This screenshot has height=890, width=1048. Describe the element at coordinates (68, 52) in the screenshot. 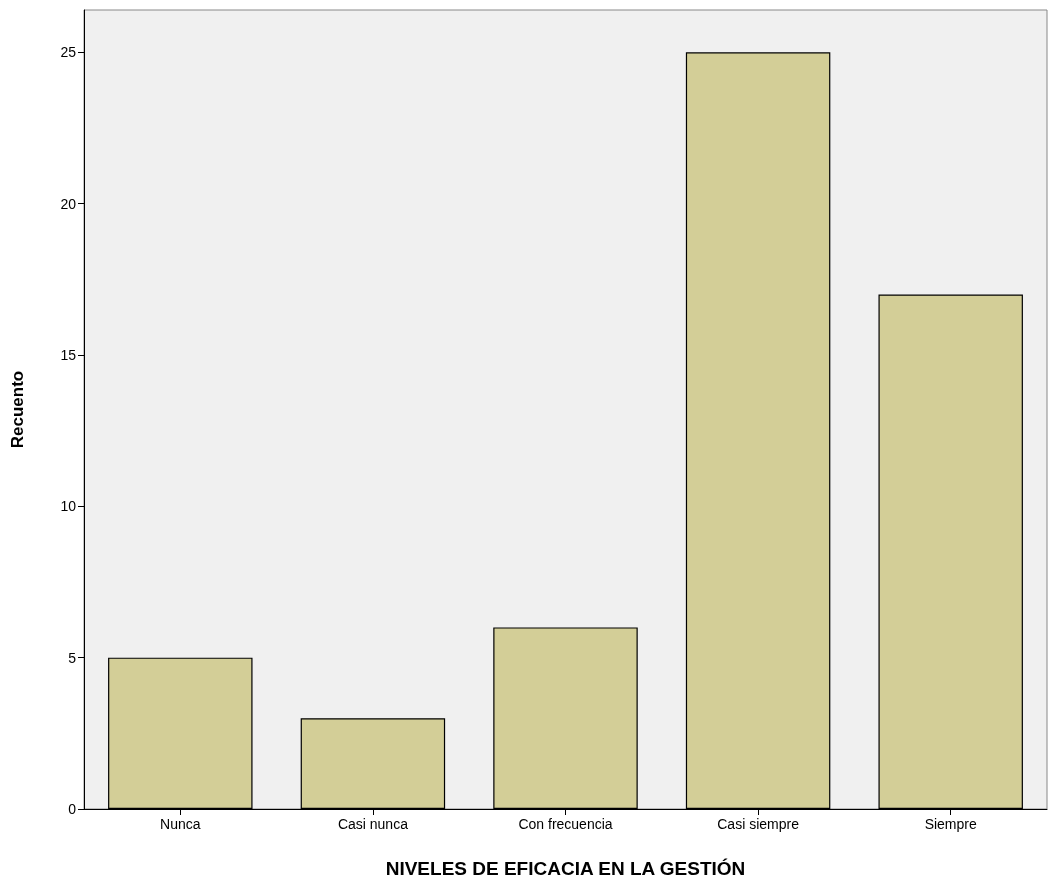

I see `y-tick-label: 25` at that location.